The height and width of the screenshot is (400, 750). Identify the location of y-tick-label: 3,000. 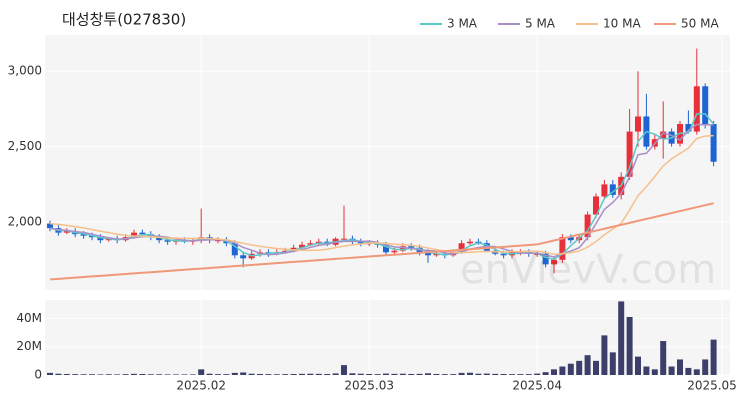
(25, 71).